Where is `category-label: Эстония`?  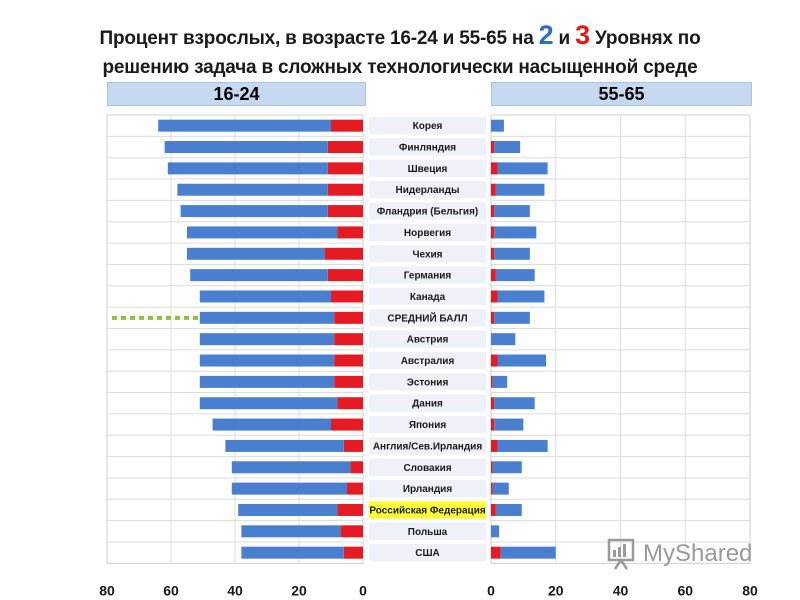 category-label: Эстония is located at coordinates (428, 382).